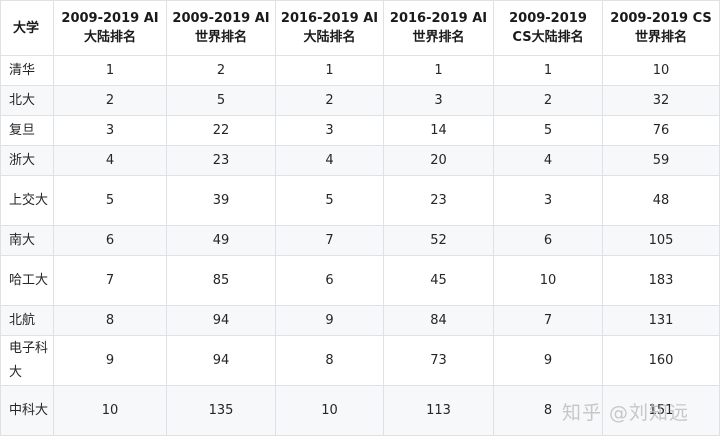  What do you see at coordinates (27, 28) in the screenshot?
I see `header-university: 大学` at bounding box center [27, 28].